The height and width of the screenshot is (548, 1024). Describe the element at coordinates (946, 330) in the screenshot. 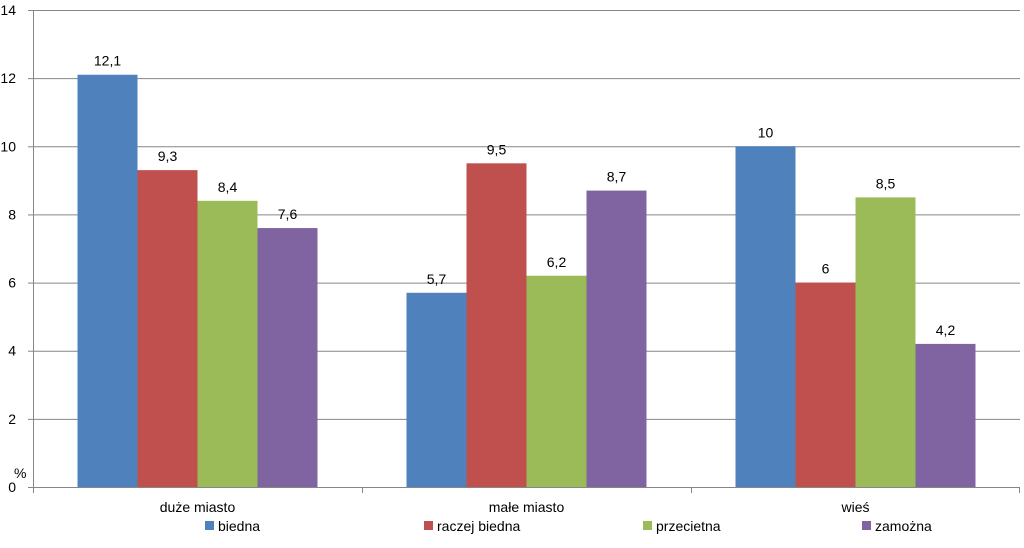

I see `data-label: 4,2` at that location.